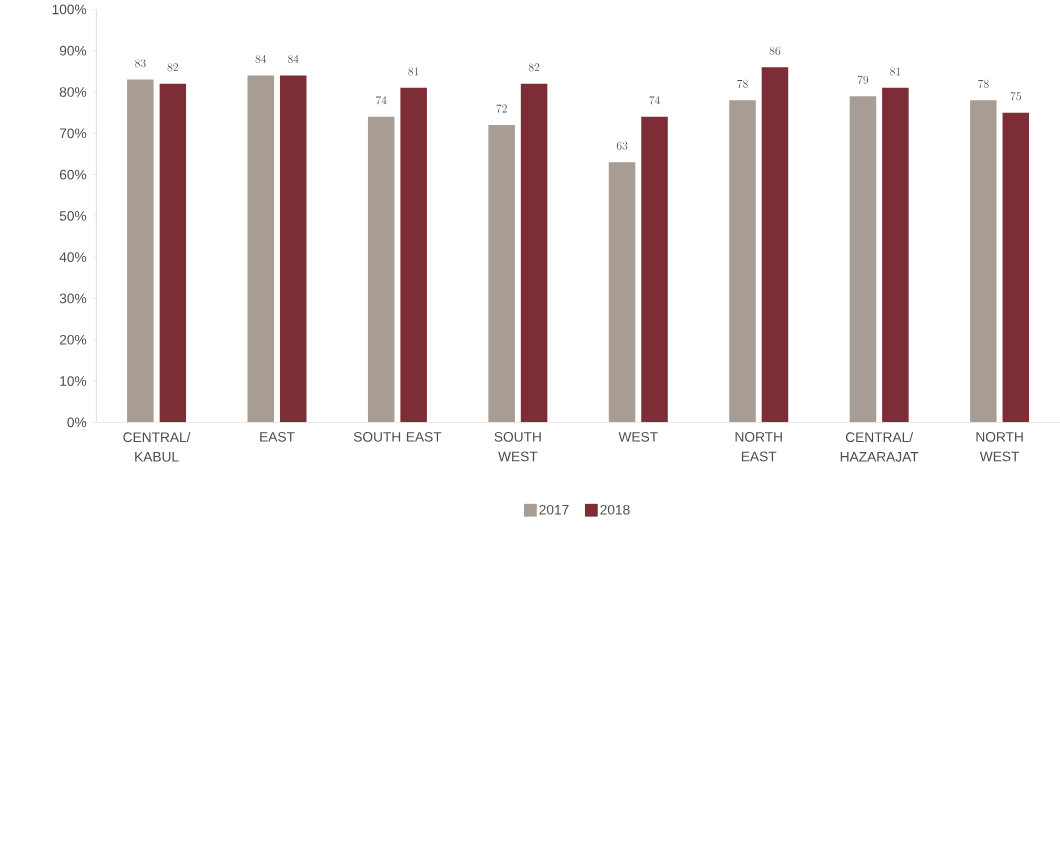  What do you see at coordinates (517, 447) in the screenshot?
I see `x-tick-label: SOUTH WEST` at bounding box center [517, 447].